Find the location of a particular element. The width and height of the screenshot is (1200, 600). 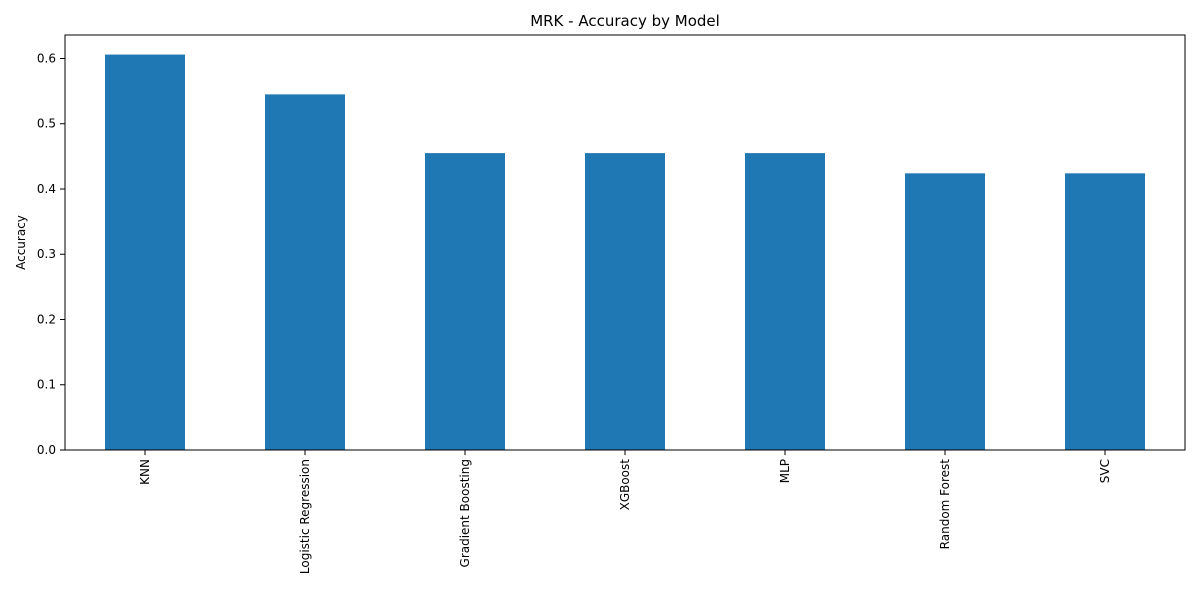

bar-logistic-regression is located at coordinates (305, 272).